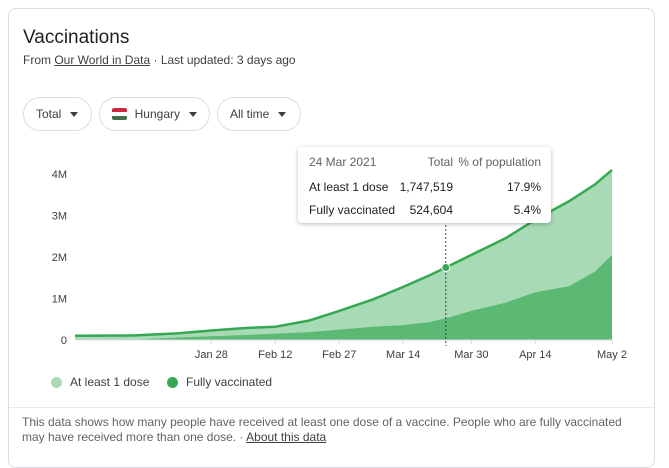 The height and width of the screenshot is (468, 669). What do you see at coordinates (343, 297) in the screenshot?
I see `series-area-fully-vaccinated` at bounding box center [343, 297].